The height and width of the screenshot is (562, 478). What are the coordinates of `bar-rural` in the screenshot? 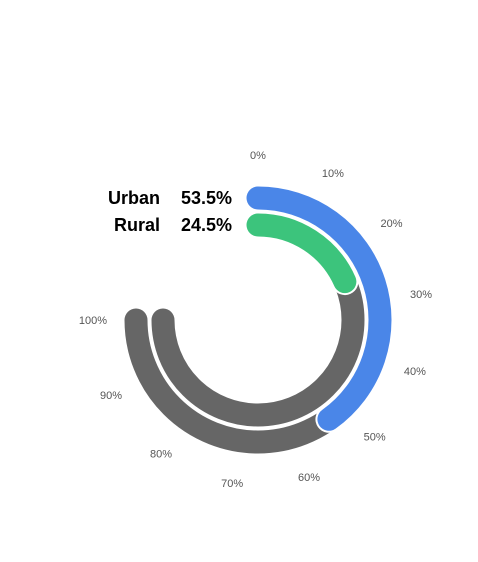 It's located at (301, 253).